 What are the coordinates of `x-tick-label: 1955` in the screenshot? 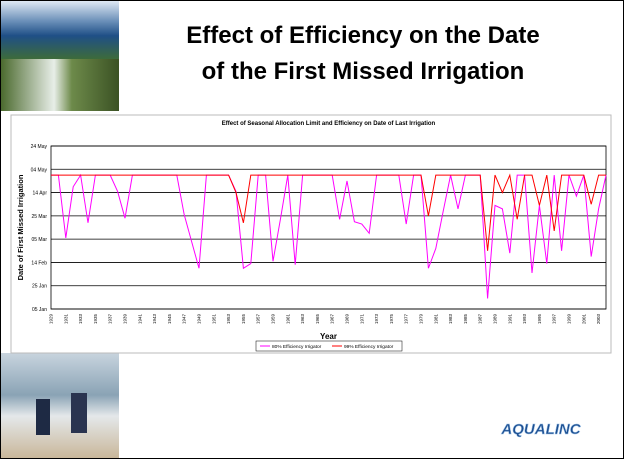 It's located at (243, 319).